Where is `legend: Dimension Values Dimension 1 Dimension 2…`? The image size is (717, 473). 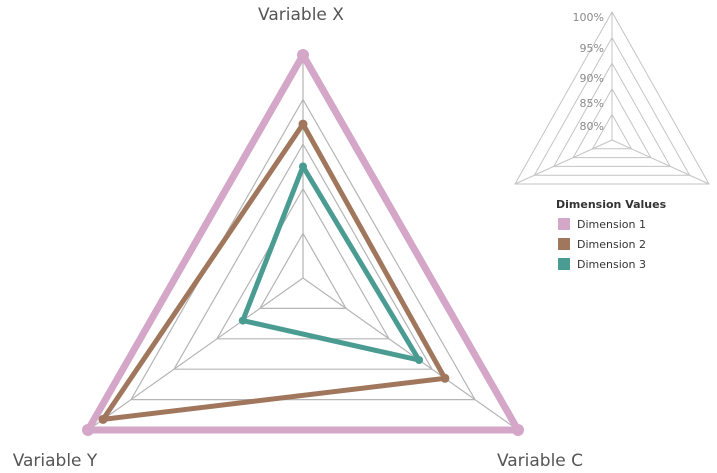
legend: Dimension Values Dimension 1 Dimension 2… is located at coordinates (611, 234).